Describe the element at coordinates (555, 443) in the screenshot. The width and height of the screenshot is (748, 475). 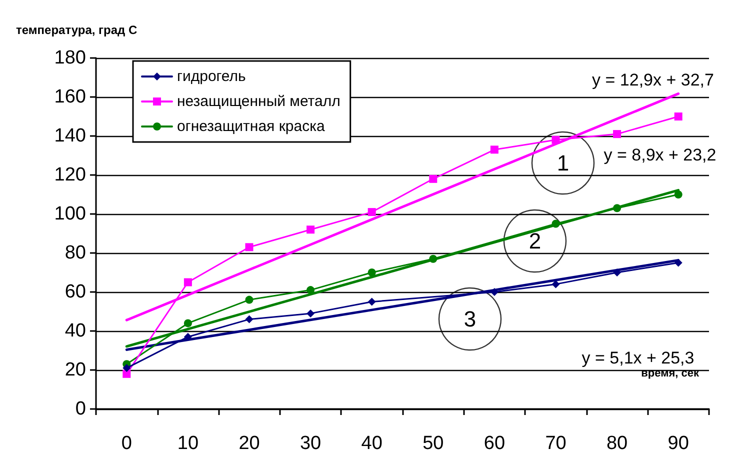
I see `x-tick-label: 70` at that location.